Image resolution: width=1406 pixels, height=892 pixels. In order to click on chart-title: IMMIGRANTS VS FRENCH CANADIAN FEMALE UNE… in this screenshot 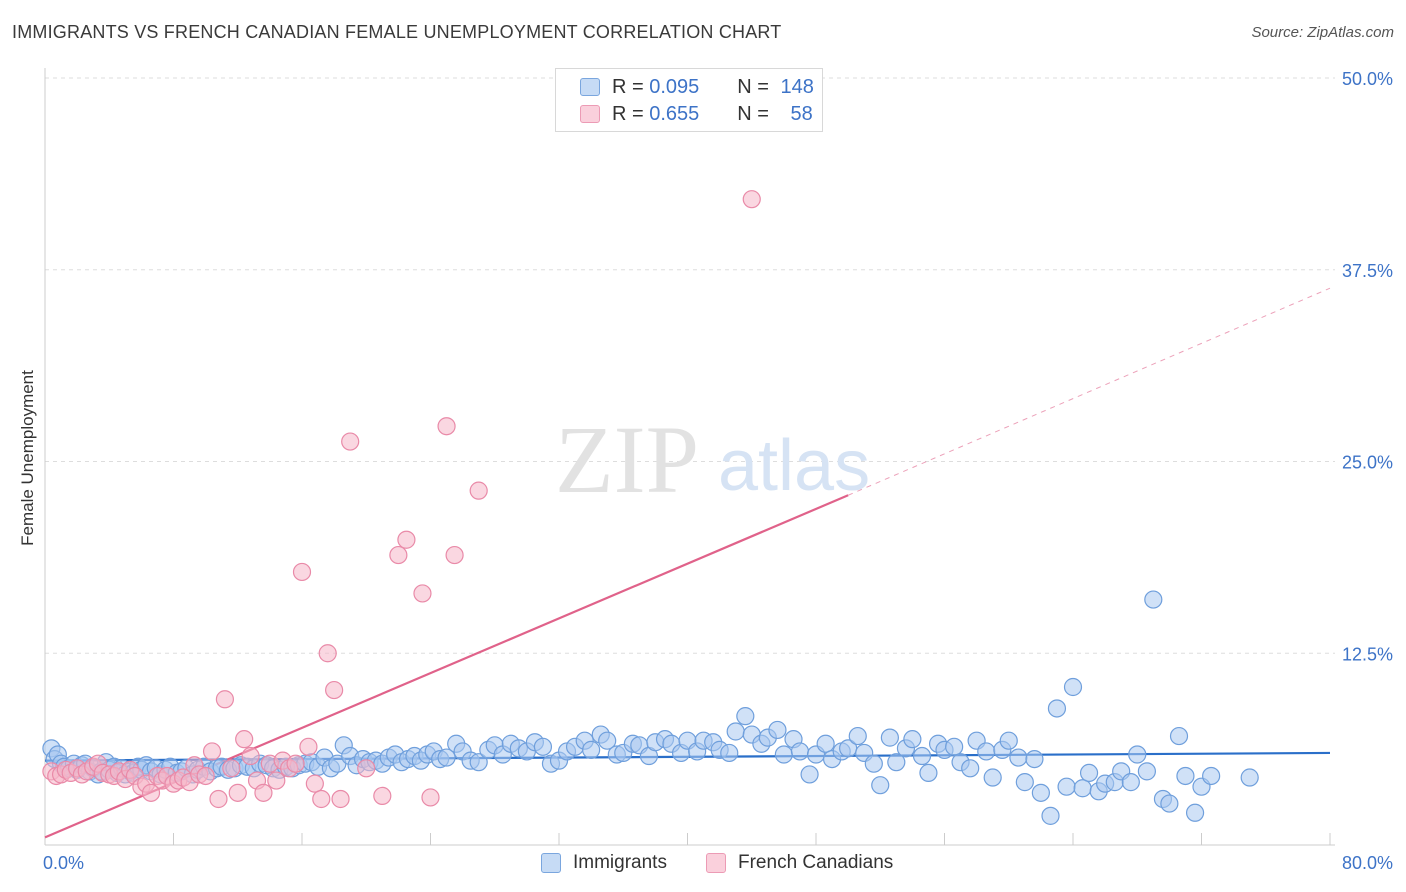, I will do `click(397, 32)`.